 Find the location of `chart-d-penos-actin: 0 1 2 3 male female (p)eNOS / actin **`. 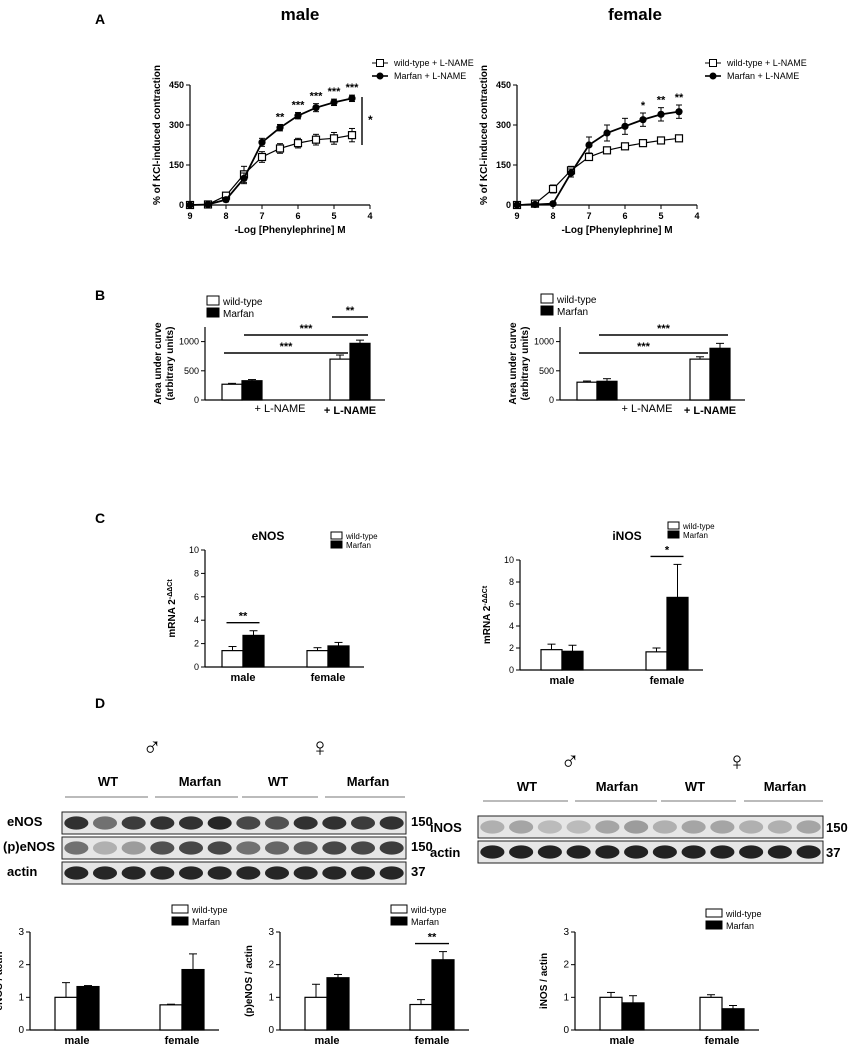

chart-d-penos-actin: 0 1 2 3 male female (p)eNOS / actin ** is located at coordinates (356, 987).